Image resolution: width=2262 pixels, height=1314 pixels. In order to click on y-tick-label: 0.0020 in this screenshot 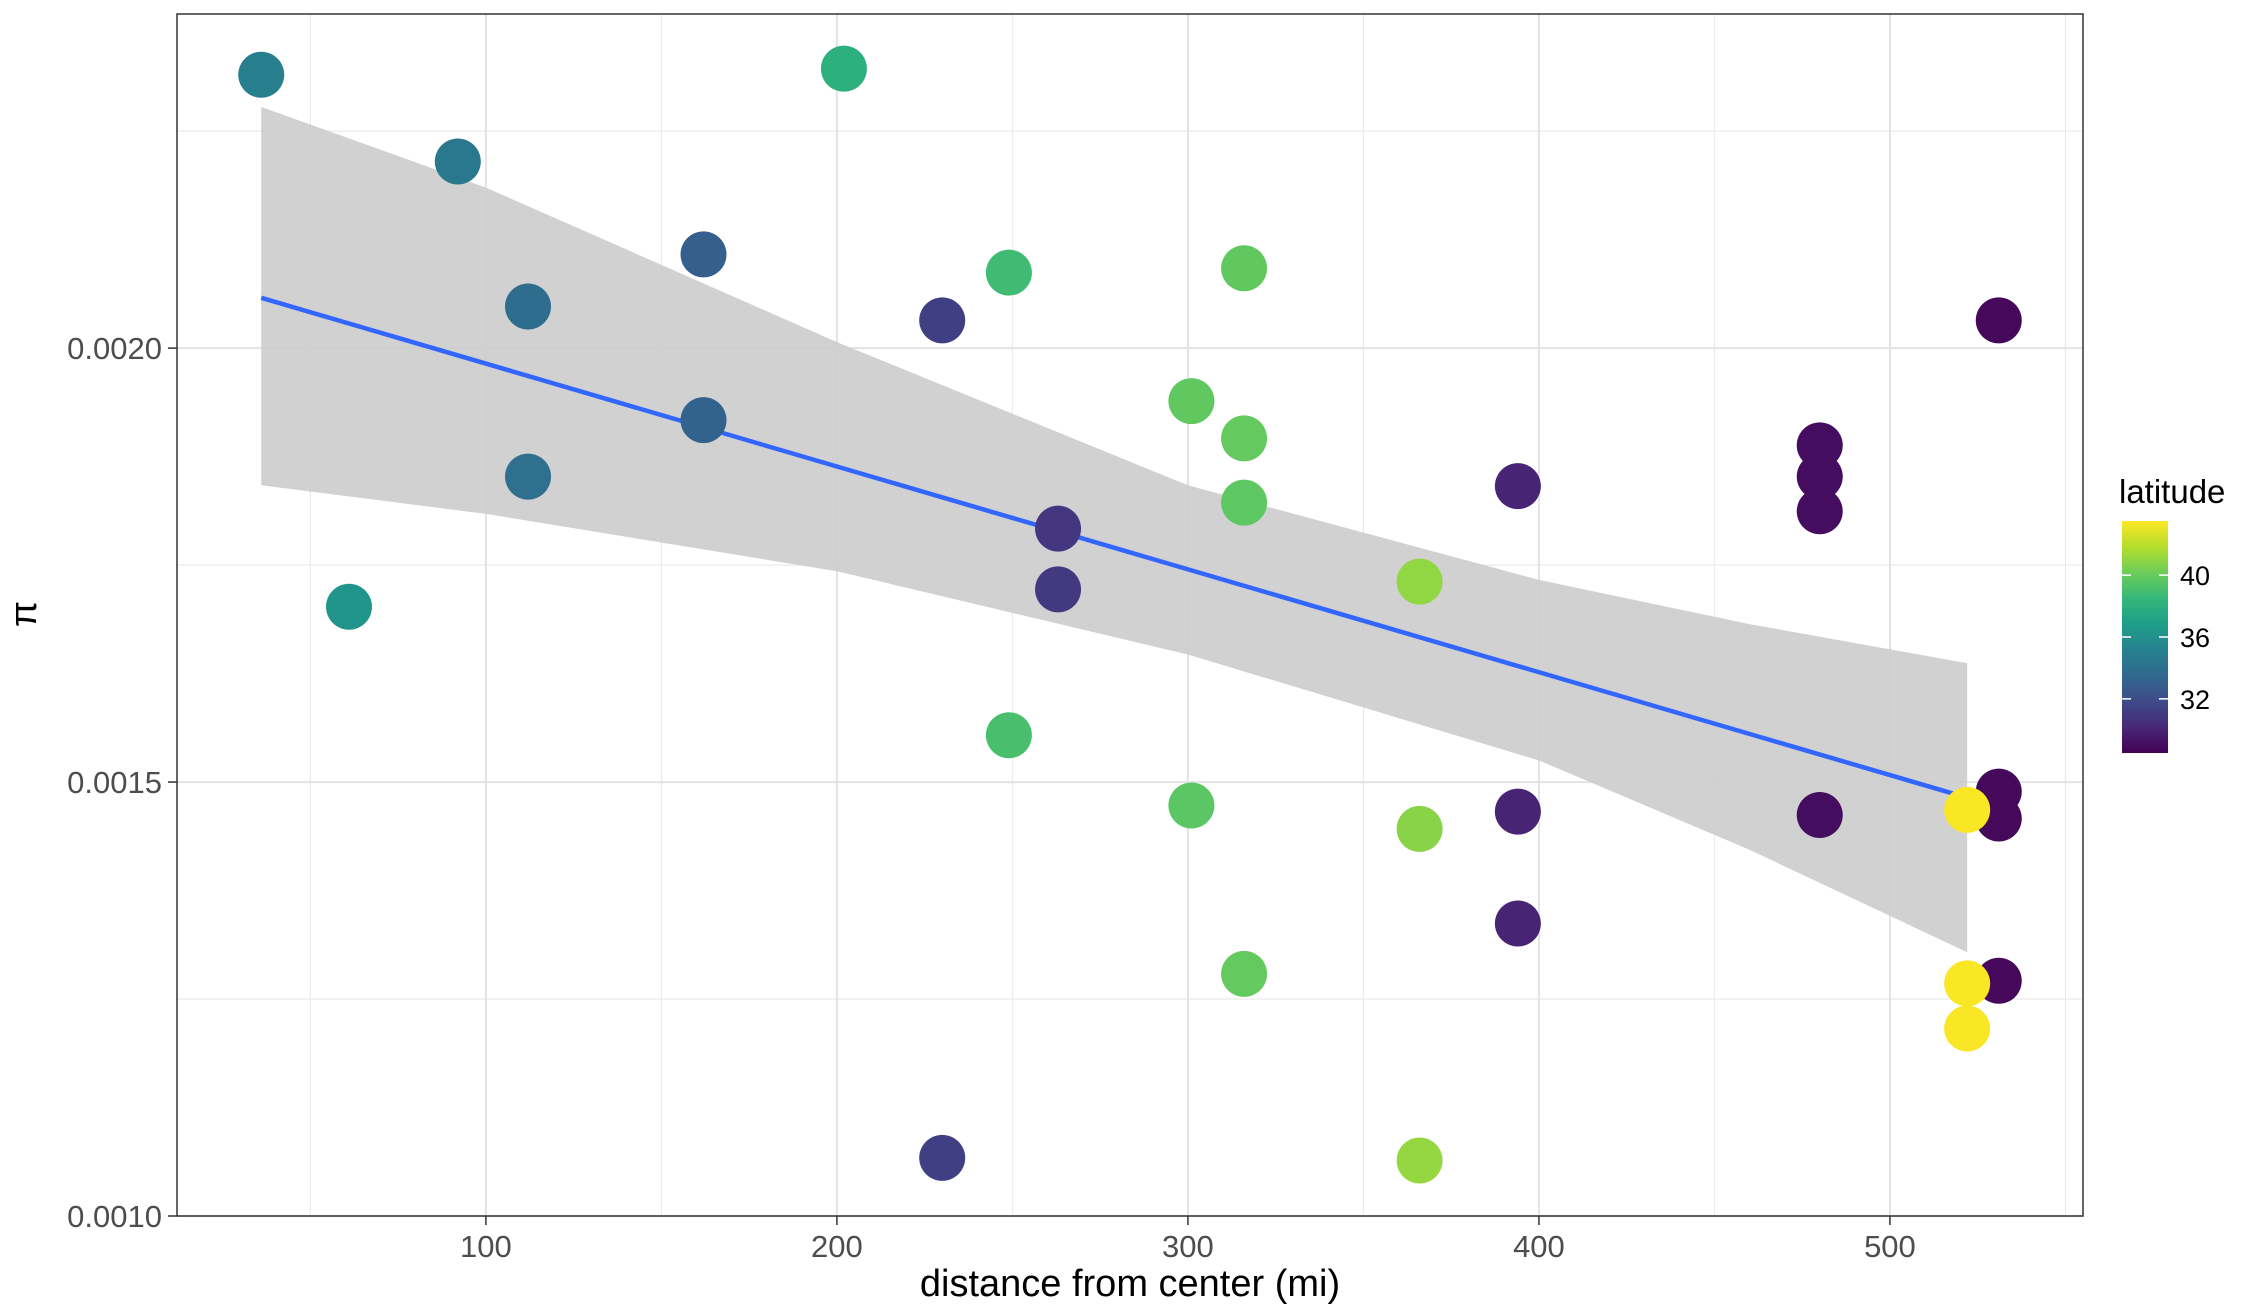, I will do `click(114, 348)`.